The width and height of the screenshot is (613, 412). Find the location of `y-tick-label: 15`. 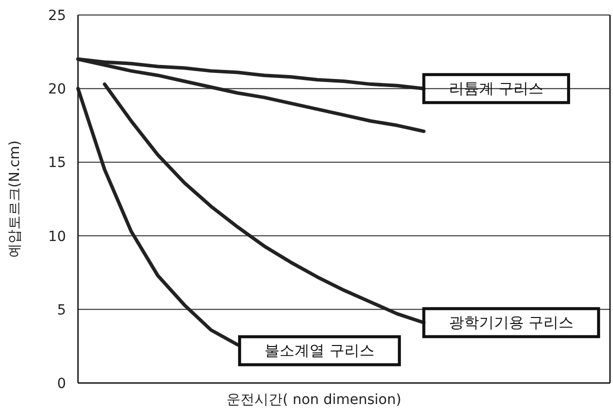

y-tick-label: 15 is located at coordinates (57, 163).